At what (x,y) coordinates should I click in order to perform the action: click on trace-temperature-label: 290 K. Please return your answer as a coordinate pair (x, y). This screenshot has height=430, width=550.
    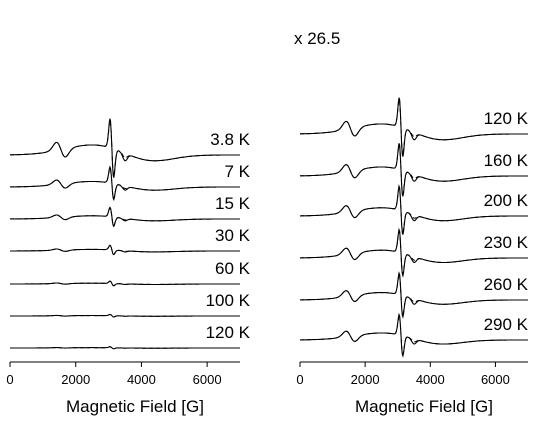
    Looking at the image, I should click on (506, 324).